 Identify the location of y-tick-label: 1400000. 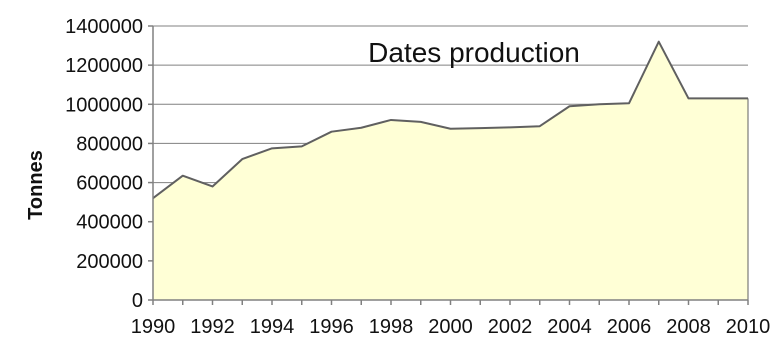
(104, 27).